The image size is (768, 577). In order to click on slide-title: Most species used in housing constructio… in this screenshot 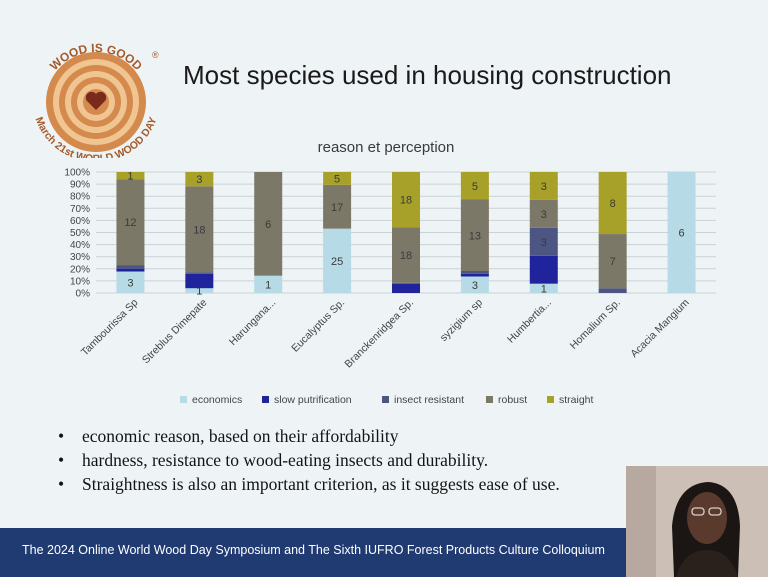, I will do `click(427, 75)`.